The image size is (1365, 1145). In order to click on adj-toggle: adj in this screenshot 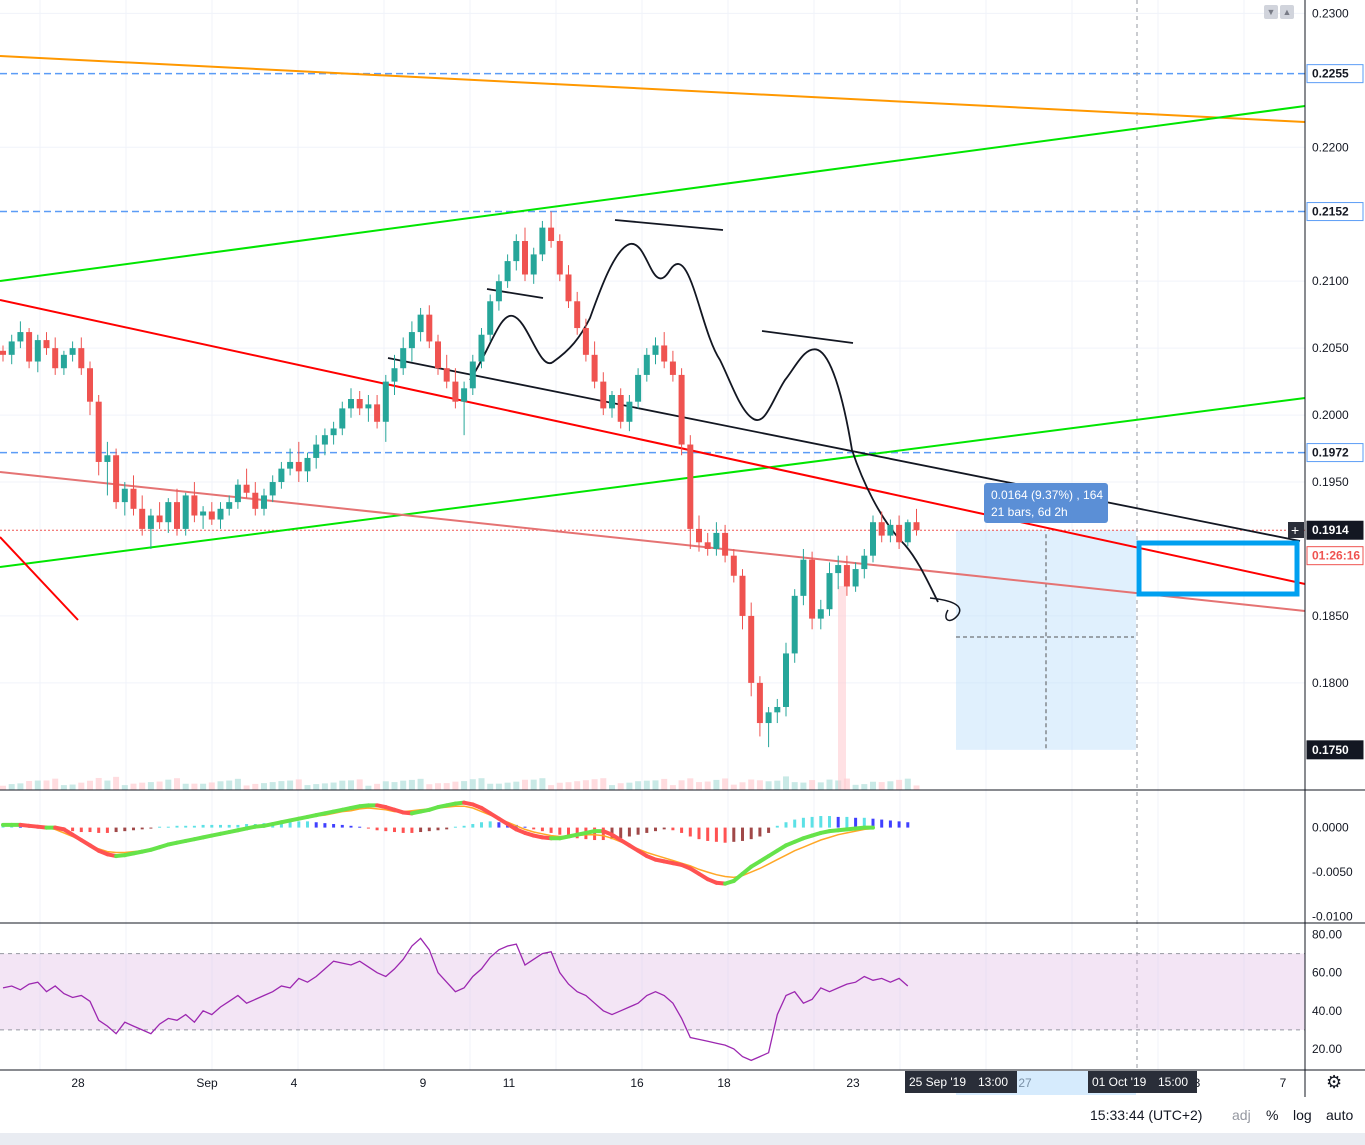, I will do `click(1241, 1115)`.